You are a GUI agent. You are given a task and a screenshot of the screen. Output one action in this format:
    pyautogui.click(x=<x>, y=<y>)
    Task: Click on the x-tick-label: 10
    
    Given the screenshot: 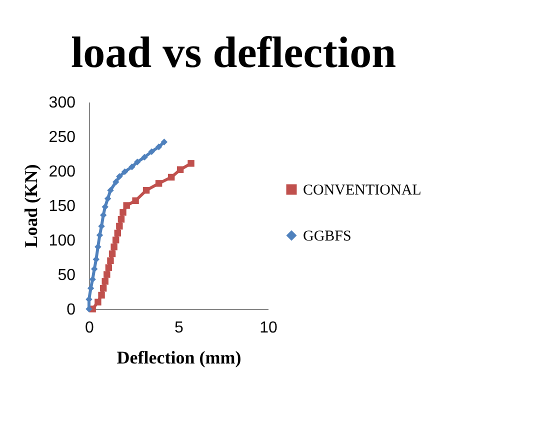 What is the action you would take?
    pyautogui.click(x=269, y=328)
    